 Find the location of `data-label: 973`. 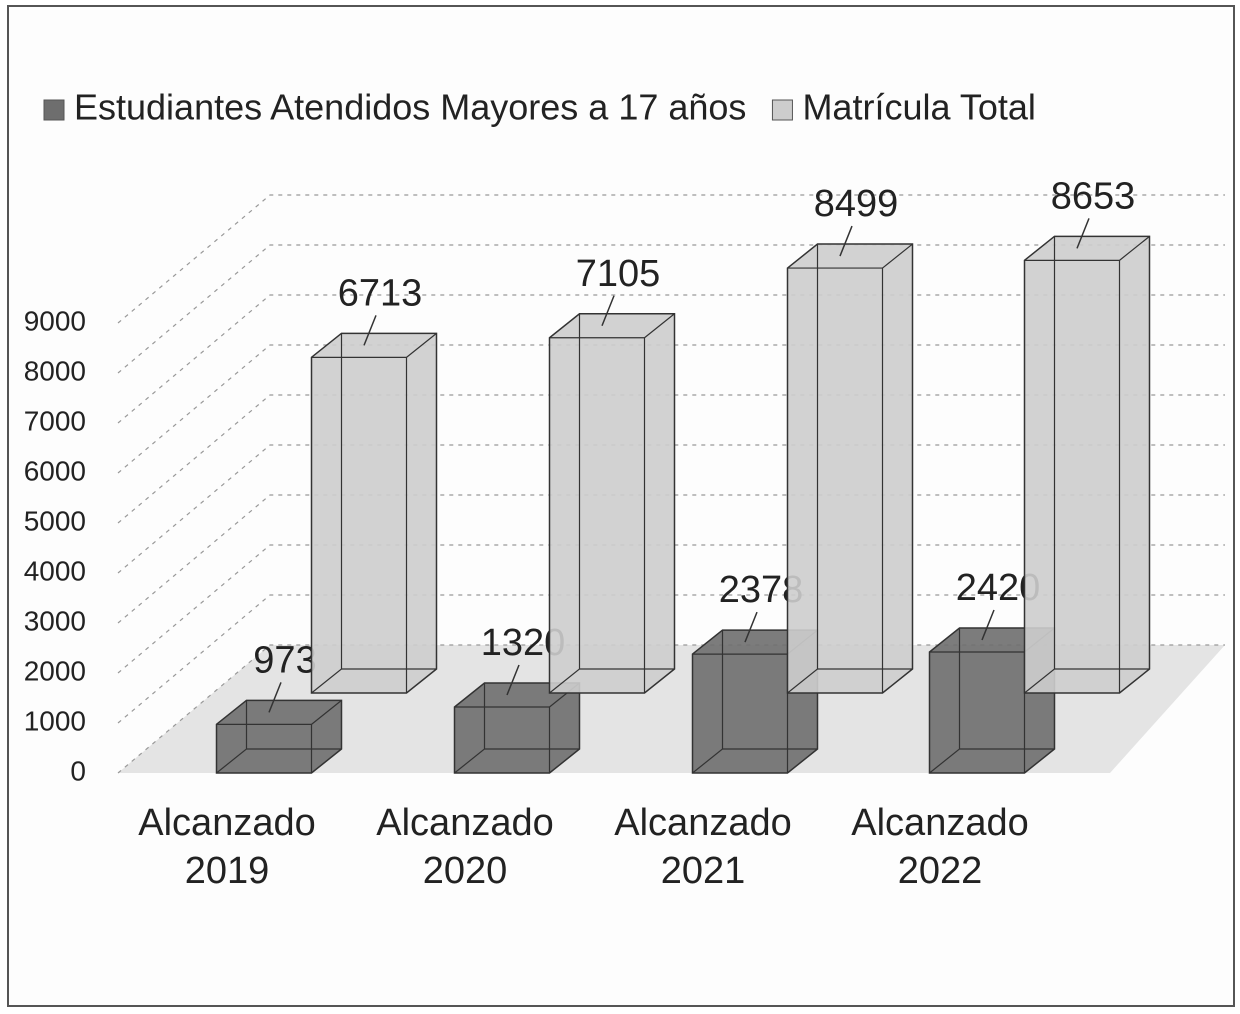

data-label: 973 is located at coordinates (284, 660).